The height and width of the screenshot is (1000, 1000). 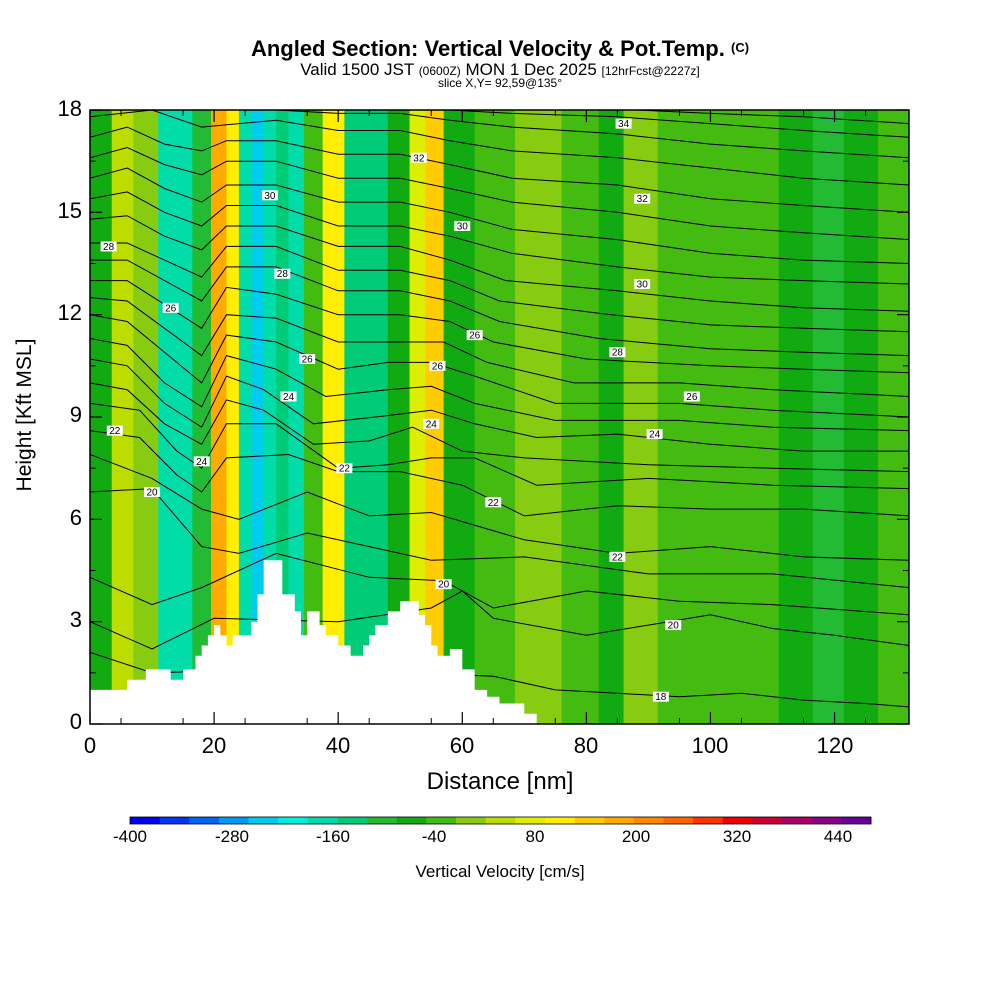 I want to click on contour-label: 24, so click(x=655, y=435).